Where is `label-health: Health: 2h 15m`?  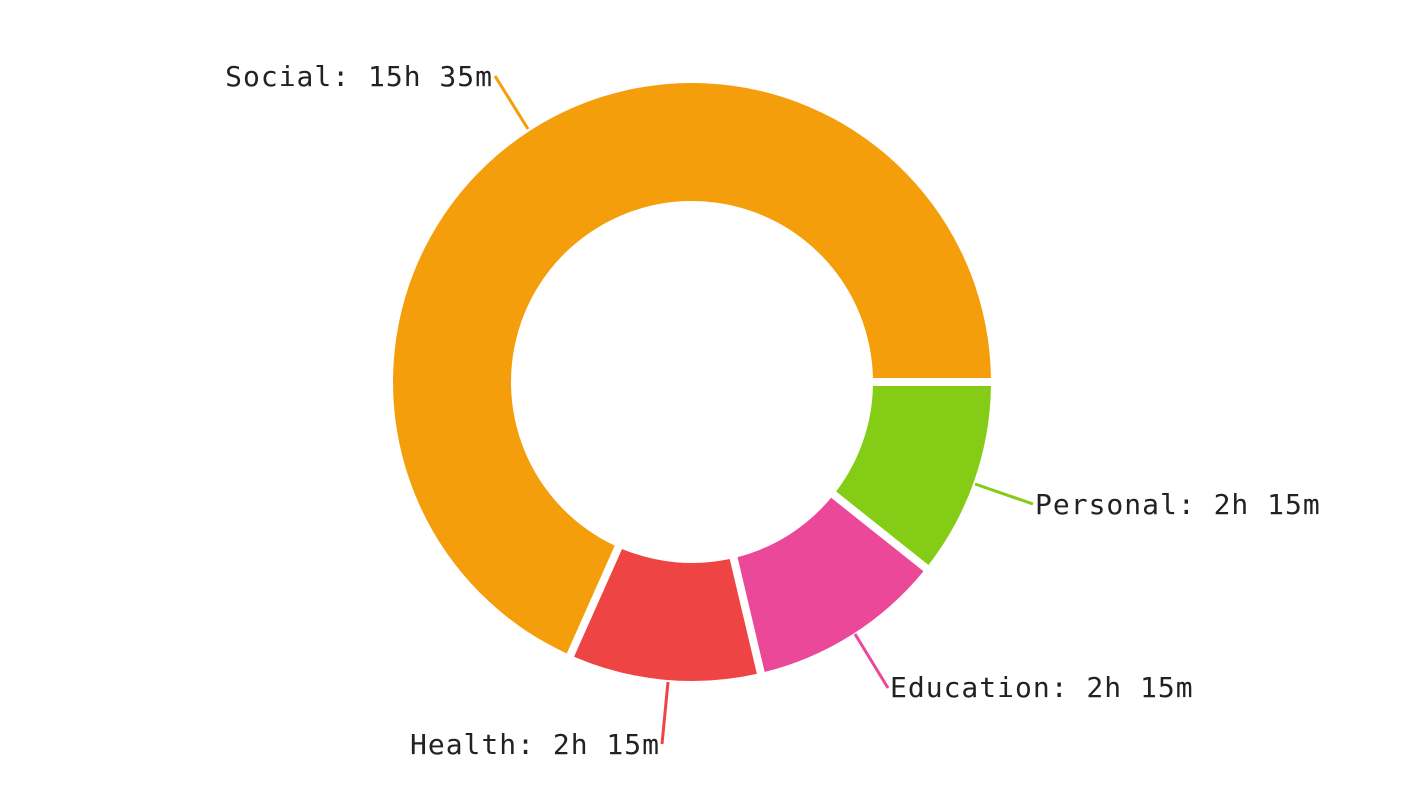 label-health: Health: 2h 15m is located at coordinates (535, 744).